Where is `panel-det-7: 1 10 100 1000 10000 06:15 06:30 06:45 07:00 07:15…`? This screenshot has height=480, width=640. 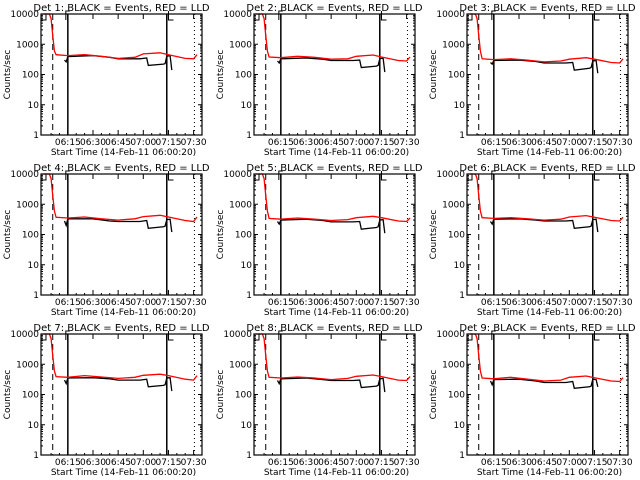 panel-det-7: 1 10 100 1000 10000 06:15 06:30 06:45 07:00 07:15… is located at coordinates (106, 400).